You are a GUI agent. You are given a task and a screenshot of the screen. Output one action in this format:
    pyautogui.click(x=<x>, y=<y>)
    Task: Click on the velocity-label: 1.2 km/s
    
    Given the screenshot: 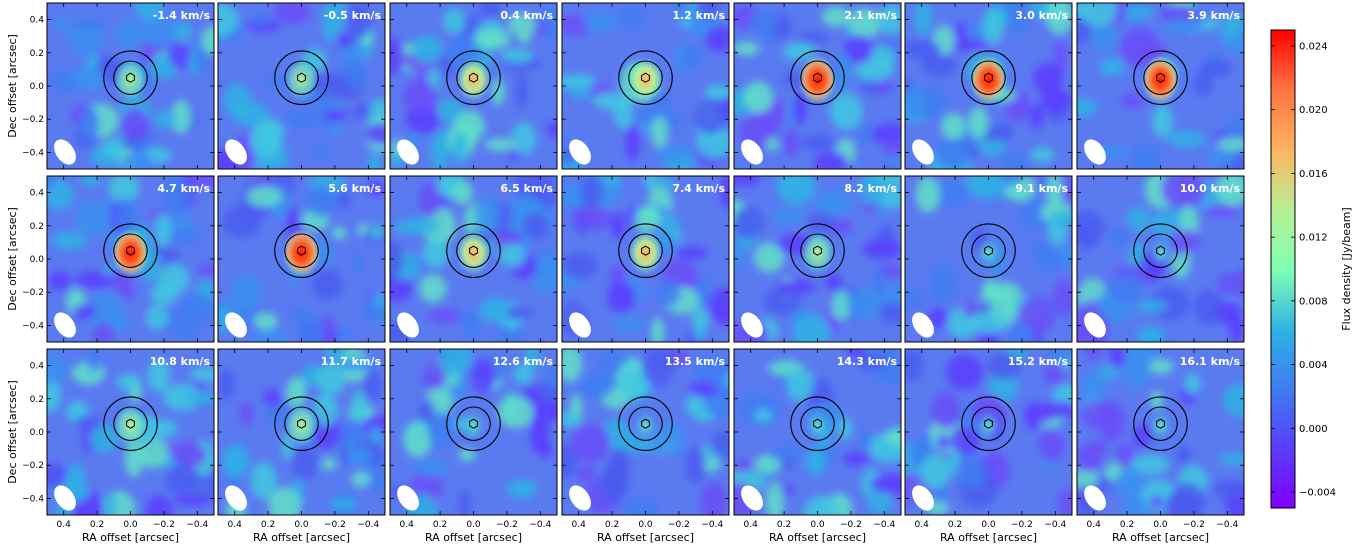 What is the action you would take?
    pyautogui.click(x=698, y=15)
    